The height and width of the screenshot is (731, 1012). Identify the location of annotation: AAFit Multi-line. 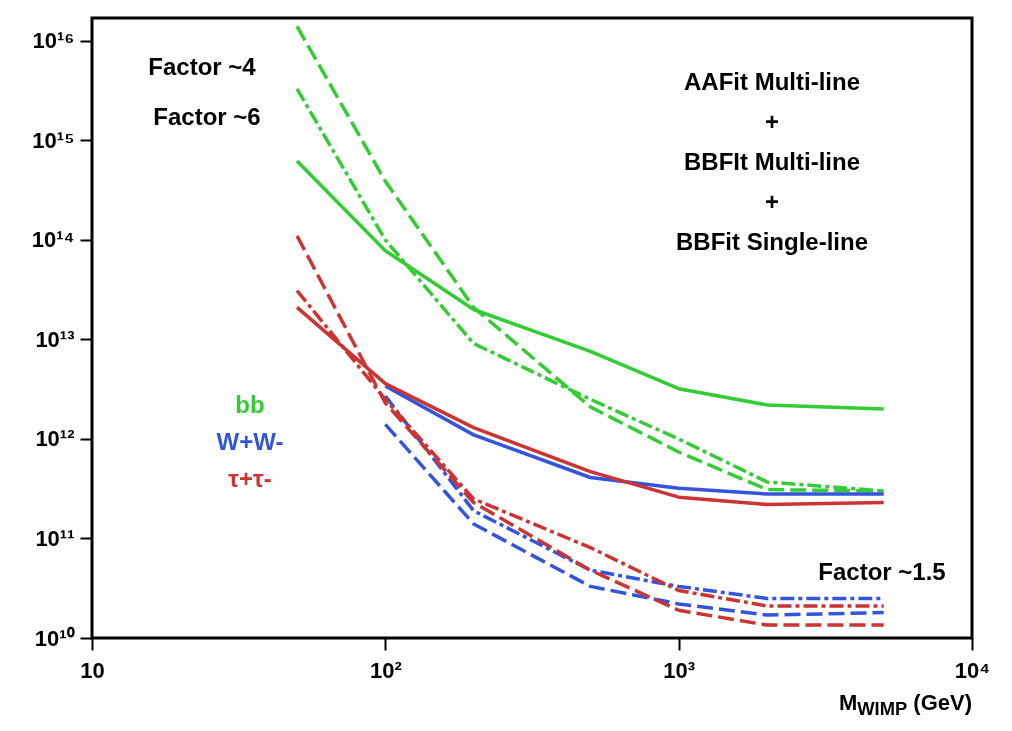
(772, 81).